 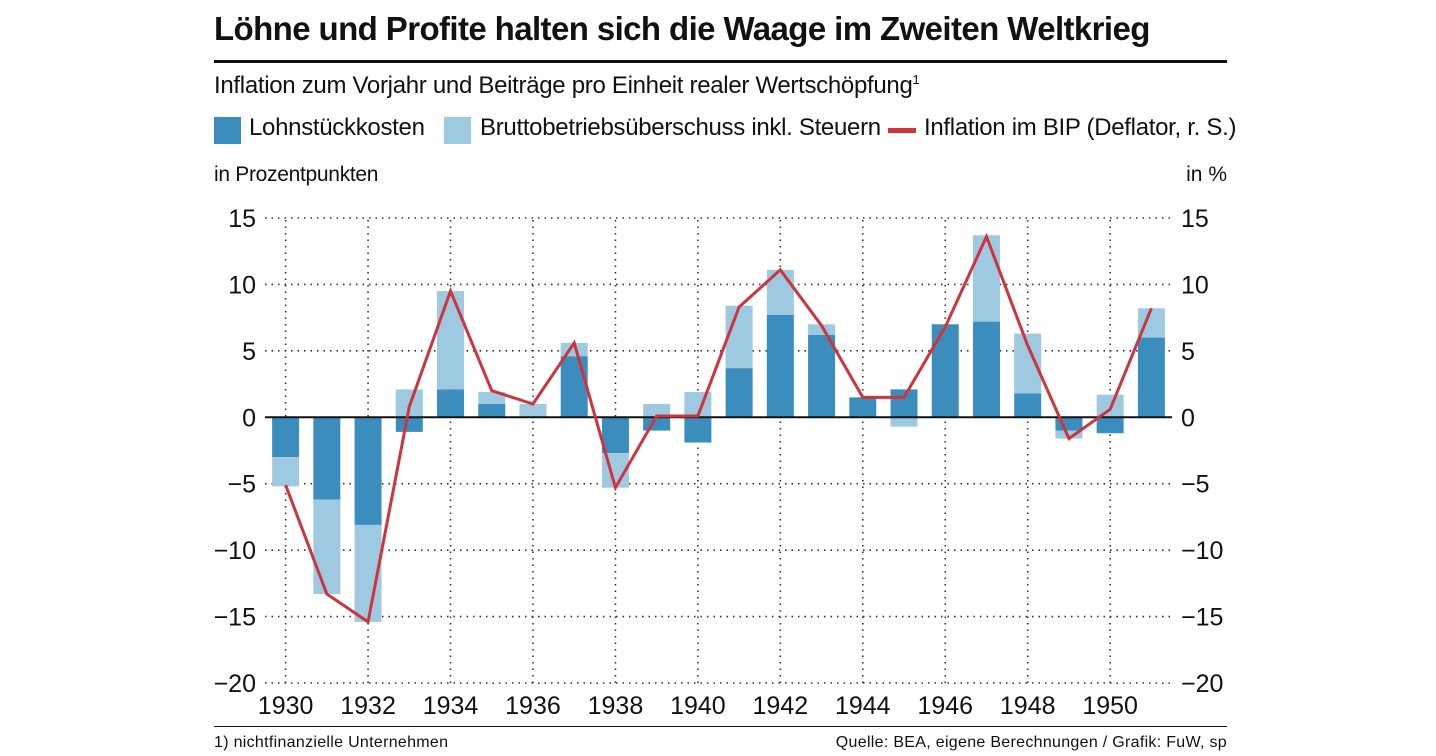 I want to click on x-tick-label: 1942, so click(x=781, y=706).